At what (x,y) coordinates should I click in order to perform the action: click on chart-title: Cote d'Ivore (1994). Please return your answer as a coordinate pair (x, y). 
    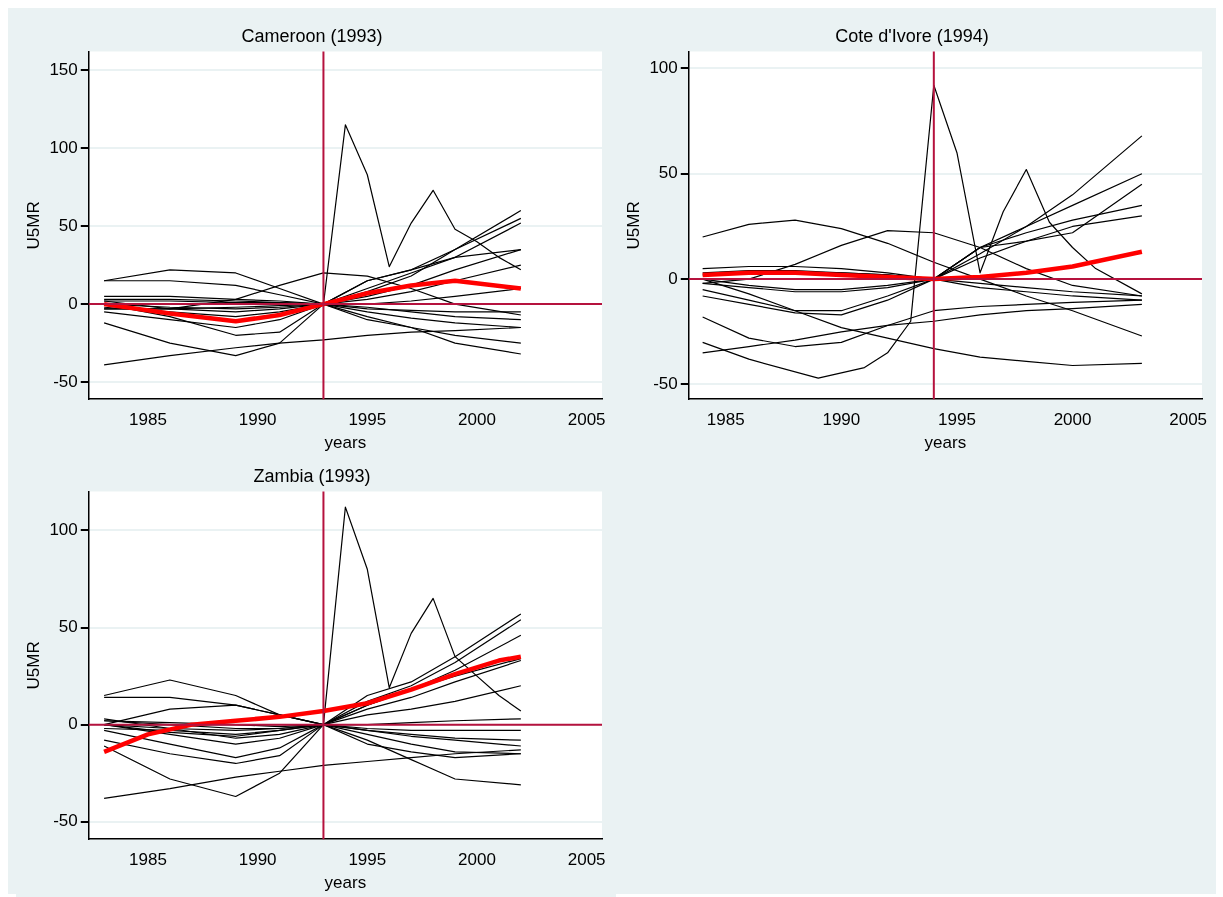
    Looking at the image, I should click on (912, 35).